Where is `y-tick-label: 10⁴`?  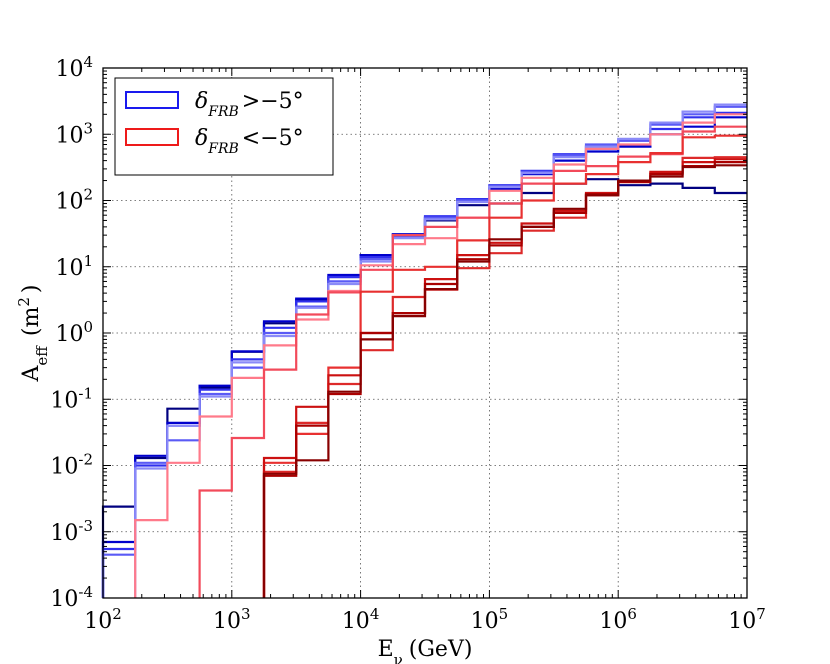 y-tick-label: 10⁴ is located at coordinates (74, 67).